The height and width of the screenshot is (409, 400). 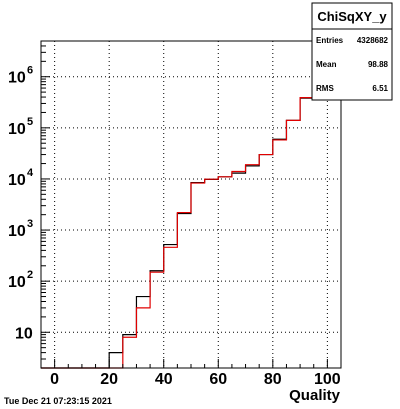 What do you see at coordinates (373, 40) in the screenshot?
I see `stats-entries-value: 4328682` at bounding box center [373, 40].